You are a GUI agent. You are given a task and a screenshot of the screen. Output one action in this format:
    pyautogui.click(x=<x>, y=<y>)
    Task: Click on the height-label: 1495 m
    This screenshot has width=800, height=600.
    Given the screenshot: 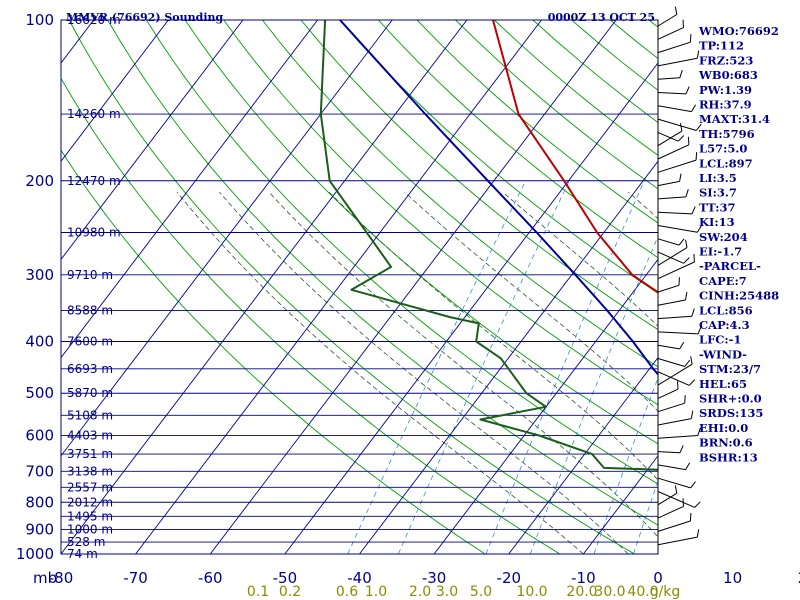 What is the action you would take?
    pyautogui.click(x=90, y=516)
    